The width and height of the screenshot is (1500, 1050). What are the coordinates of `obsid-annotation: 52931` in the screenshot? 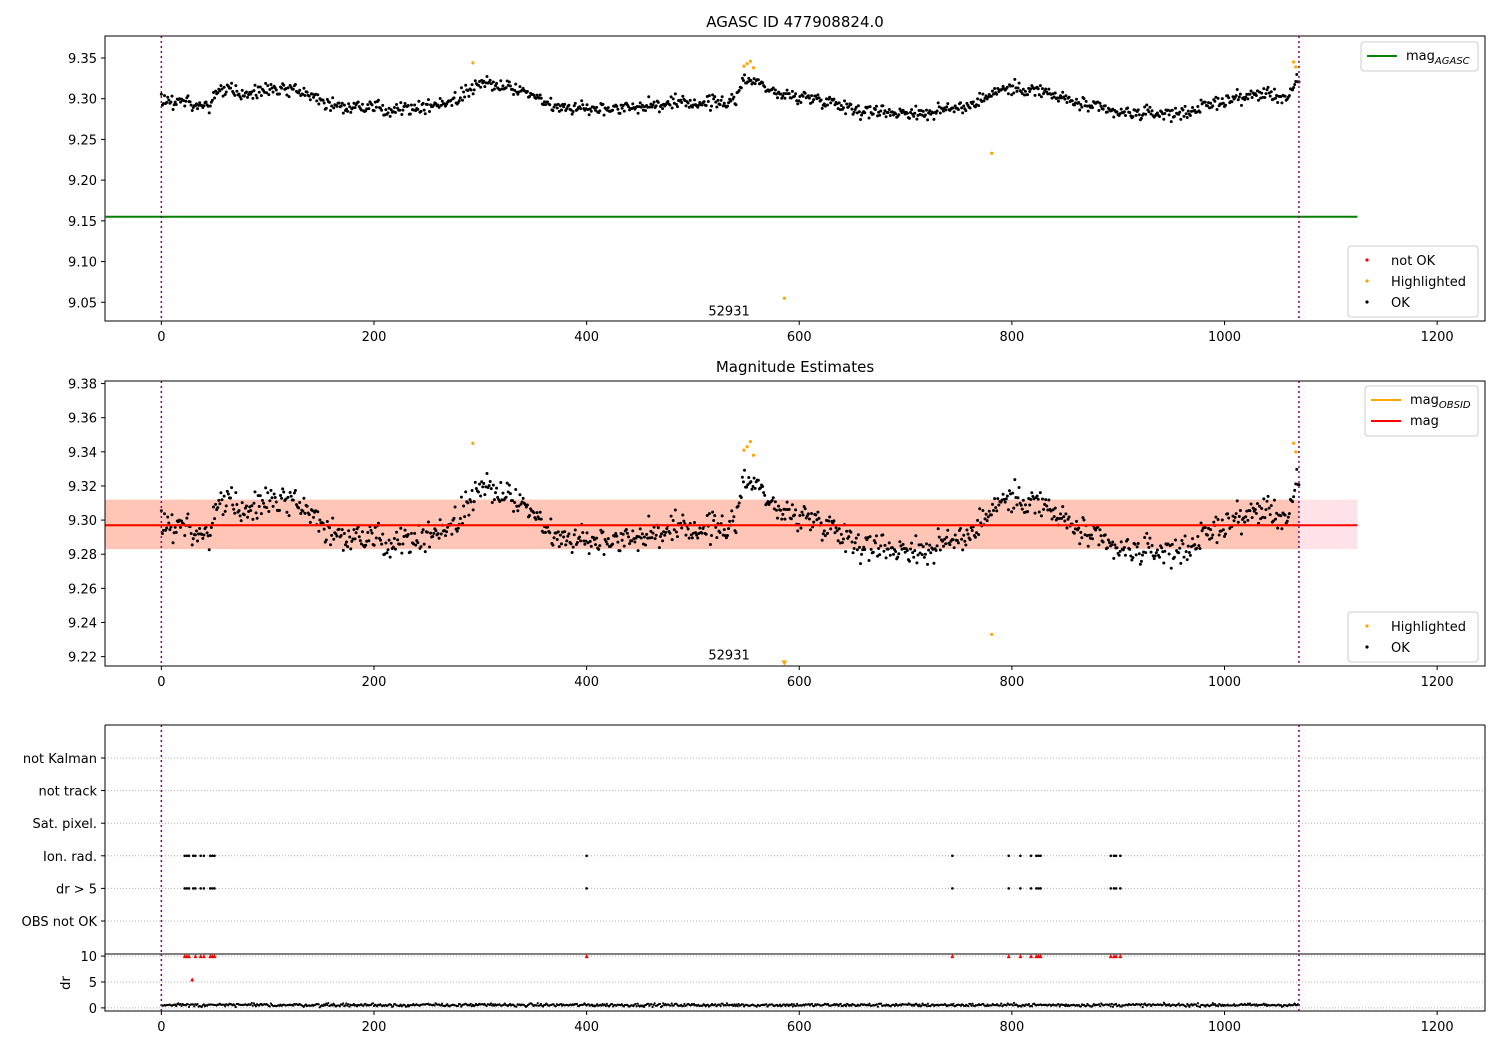 It's located at (728, 655).